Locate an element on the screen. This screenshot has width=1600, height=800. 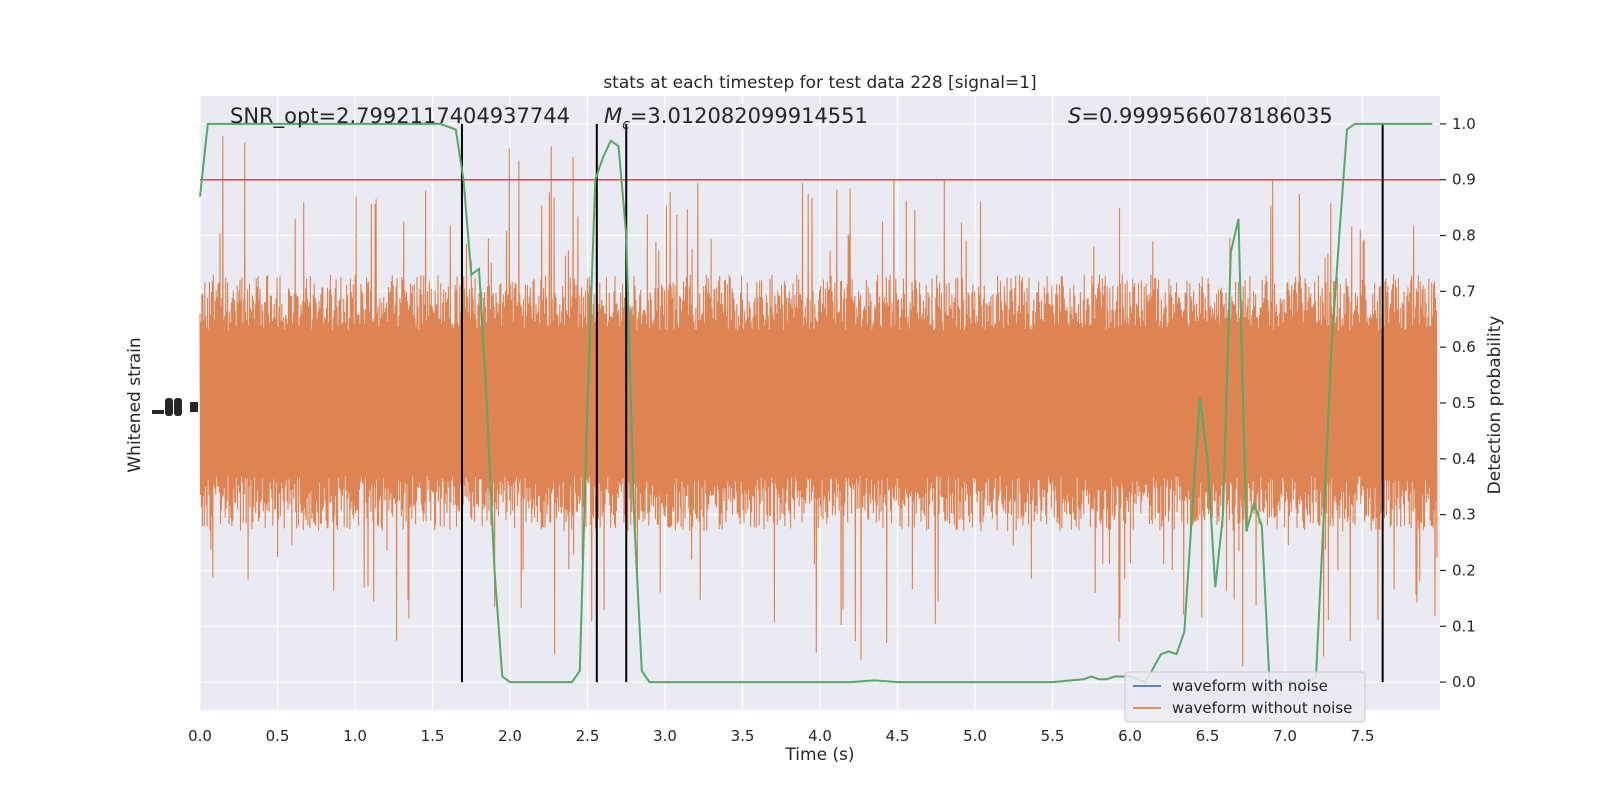
x-tick-label-13: 6.5 is located at coordinates (1208, 736).